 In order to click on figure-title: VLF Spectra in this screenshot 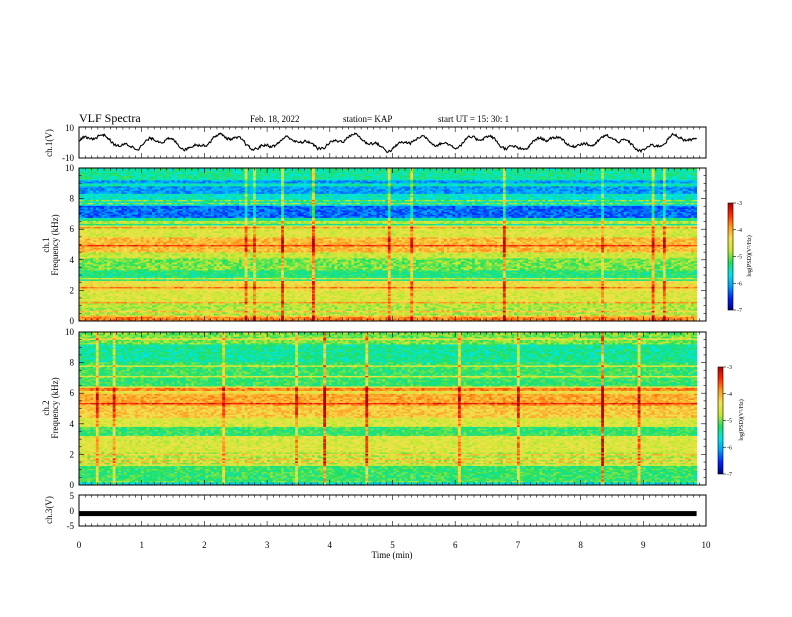, I will do `click(110, 118)`.